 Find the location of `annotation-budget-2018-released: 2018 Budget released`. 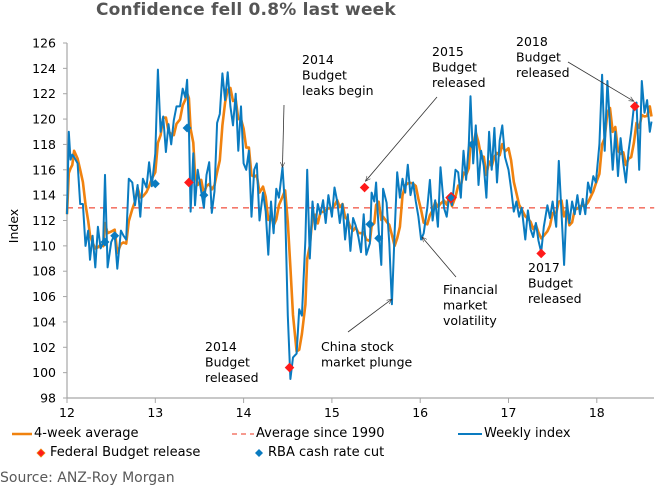

annotation-budget-2018-released: 2018 Budget released is located at coordinates (543, 57).